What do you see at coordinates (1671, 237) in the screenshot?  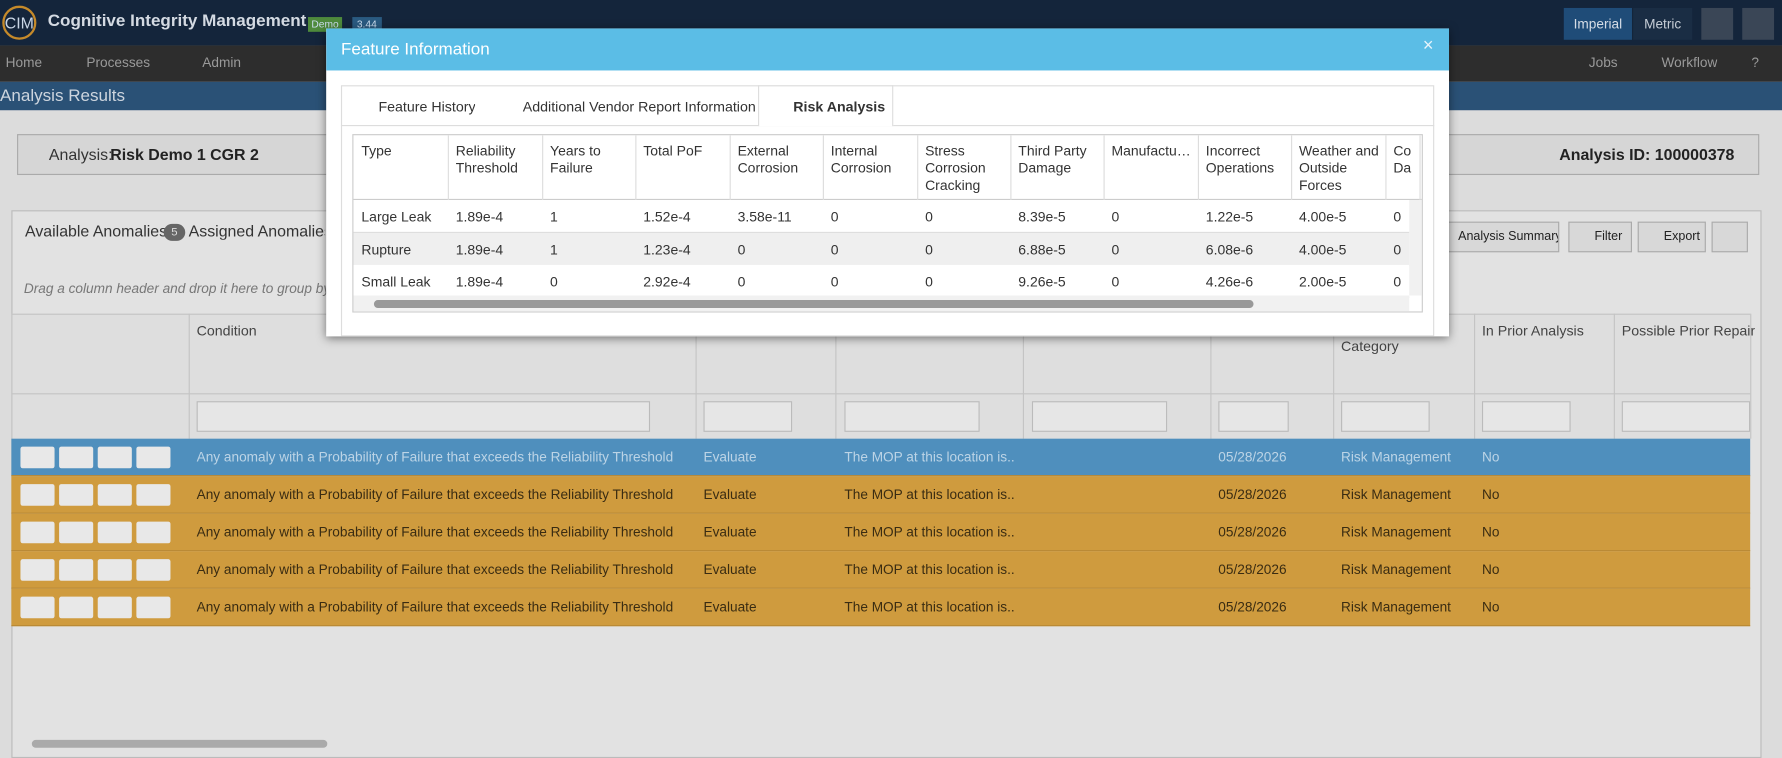 I see `toolbar-button: Export` at bounding box center [1671, 237].